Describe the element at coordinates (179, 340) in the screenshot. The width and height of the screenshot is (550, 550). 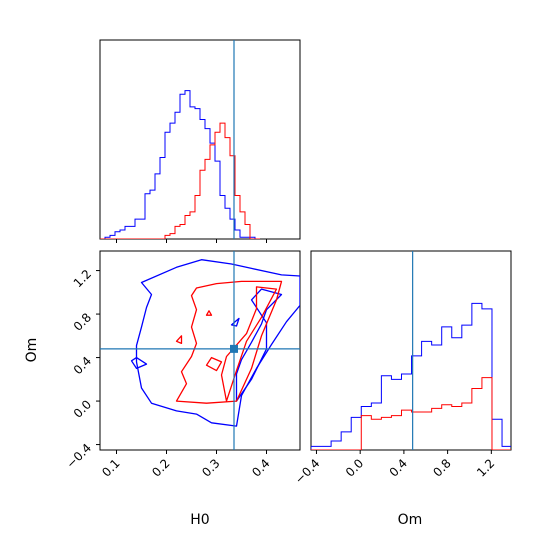
I see `contour-red-blob` at that location.